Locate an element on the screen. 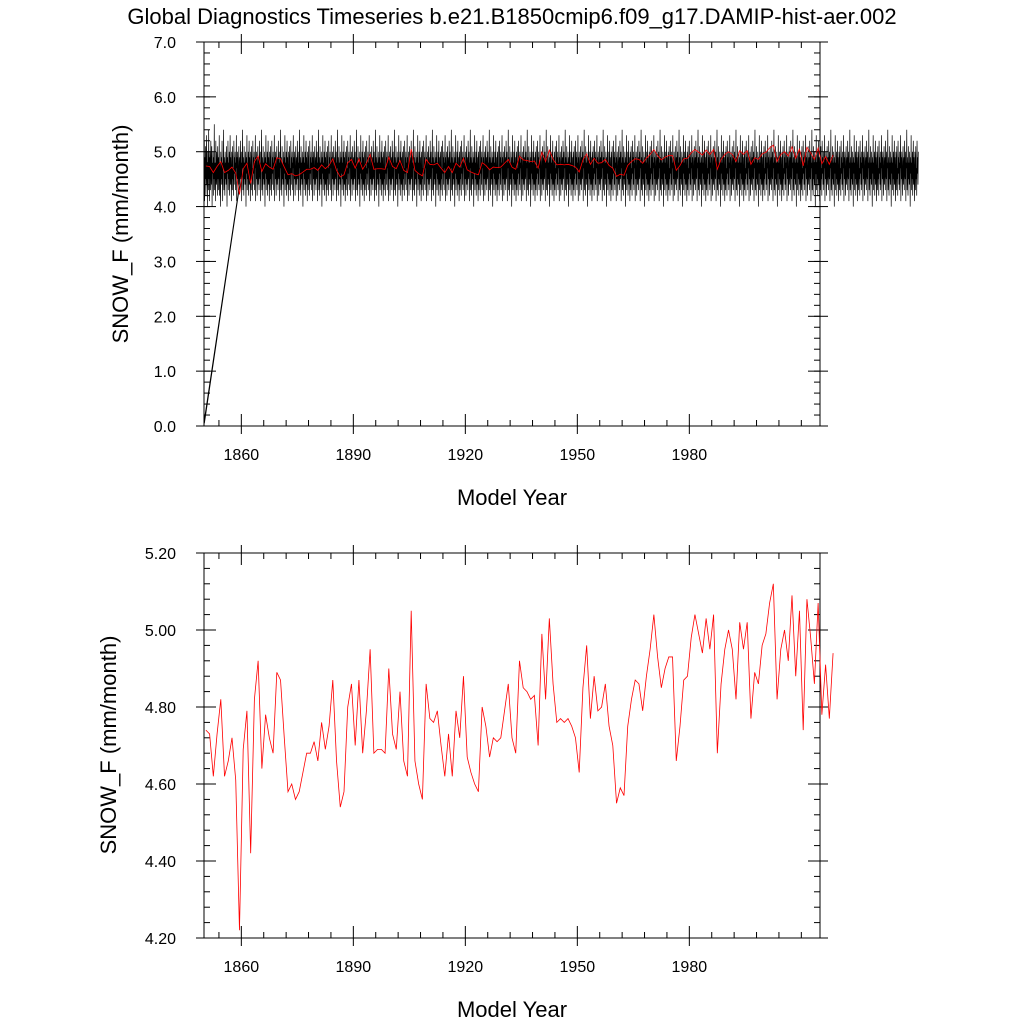  top-xtick-label: 1950 is located at coordinates (578, 455).